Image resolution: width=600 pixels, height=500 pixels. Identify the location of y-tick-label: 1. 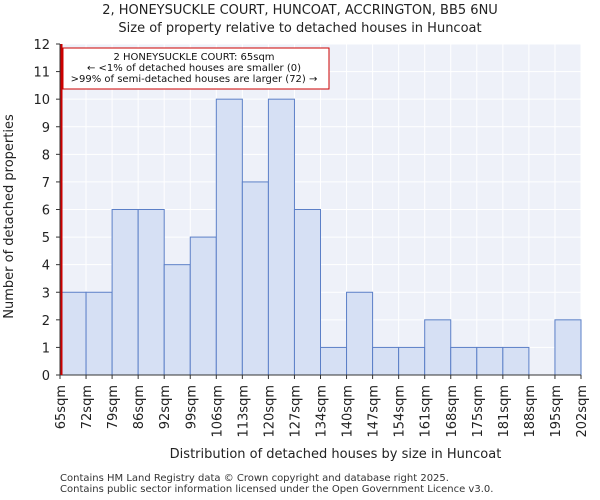
(46, 348).